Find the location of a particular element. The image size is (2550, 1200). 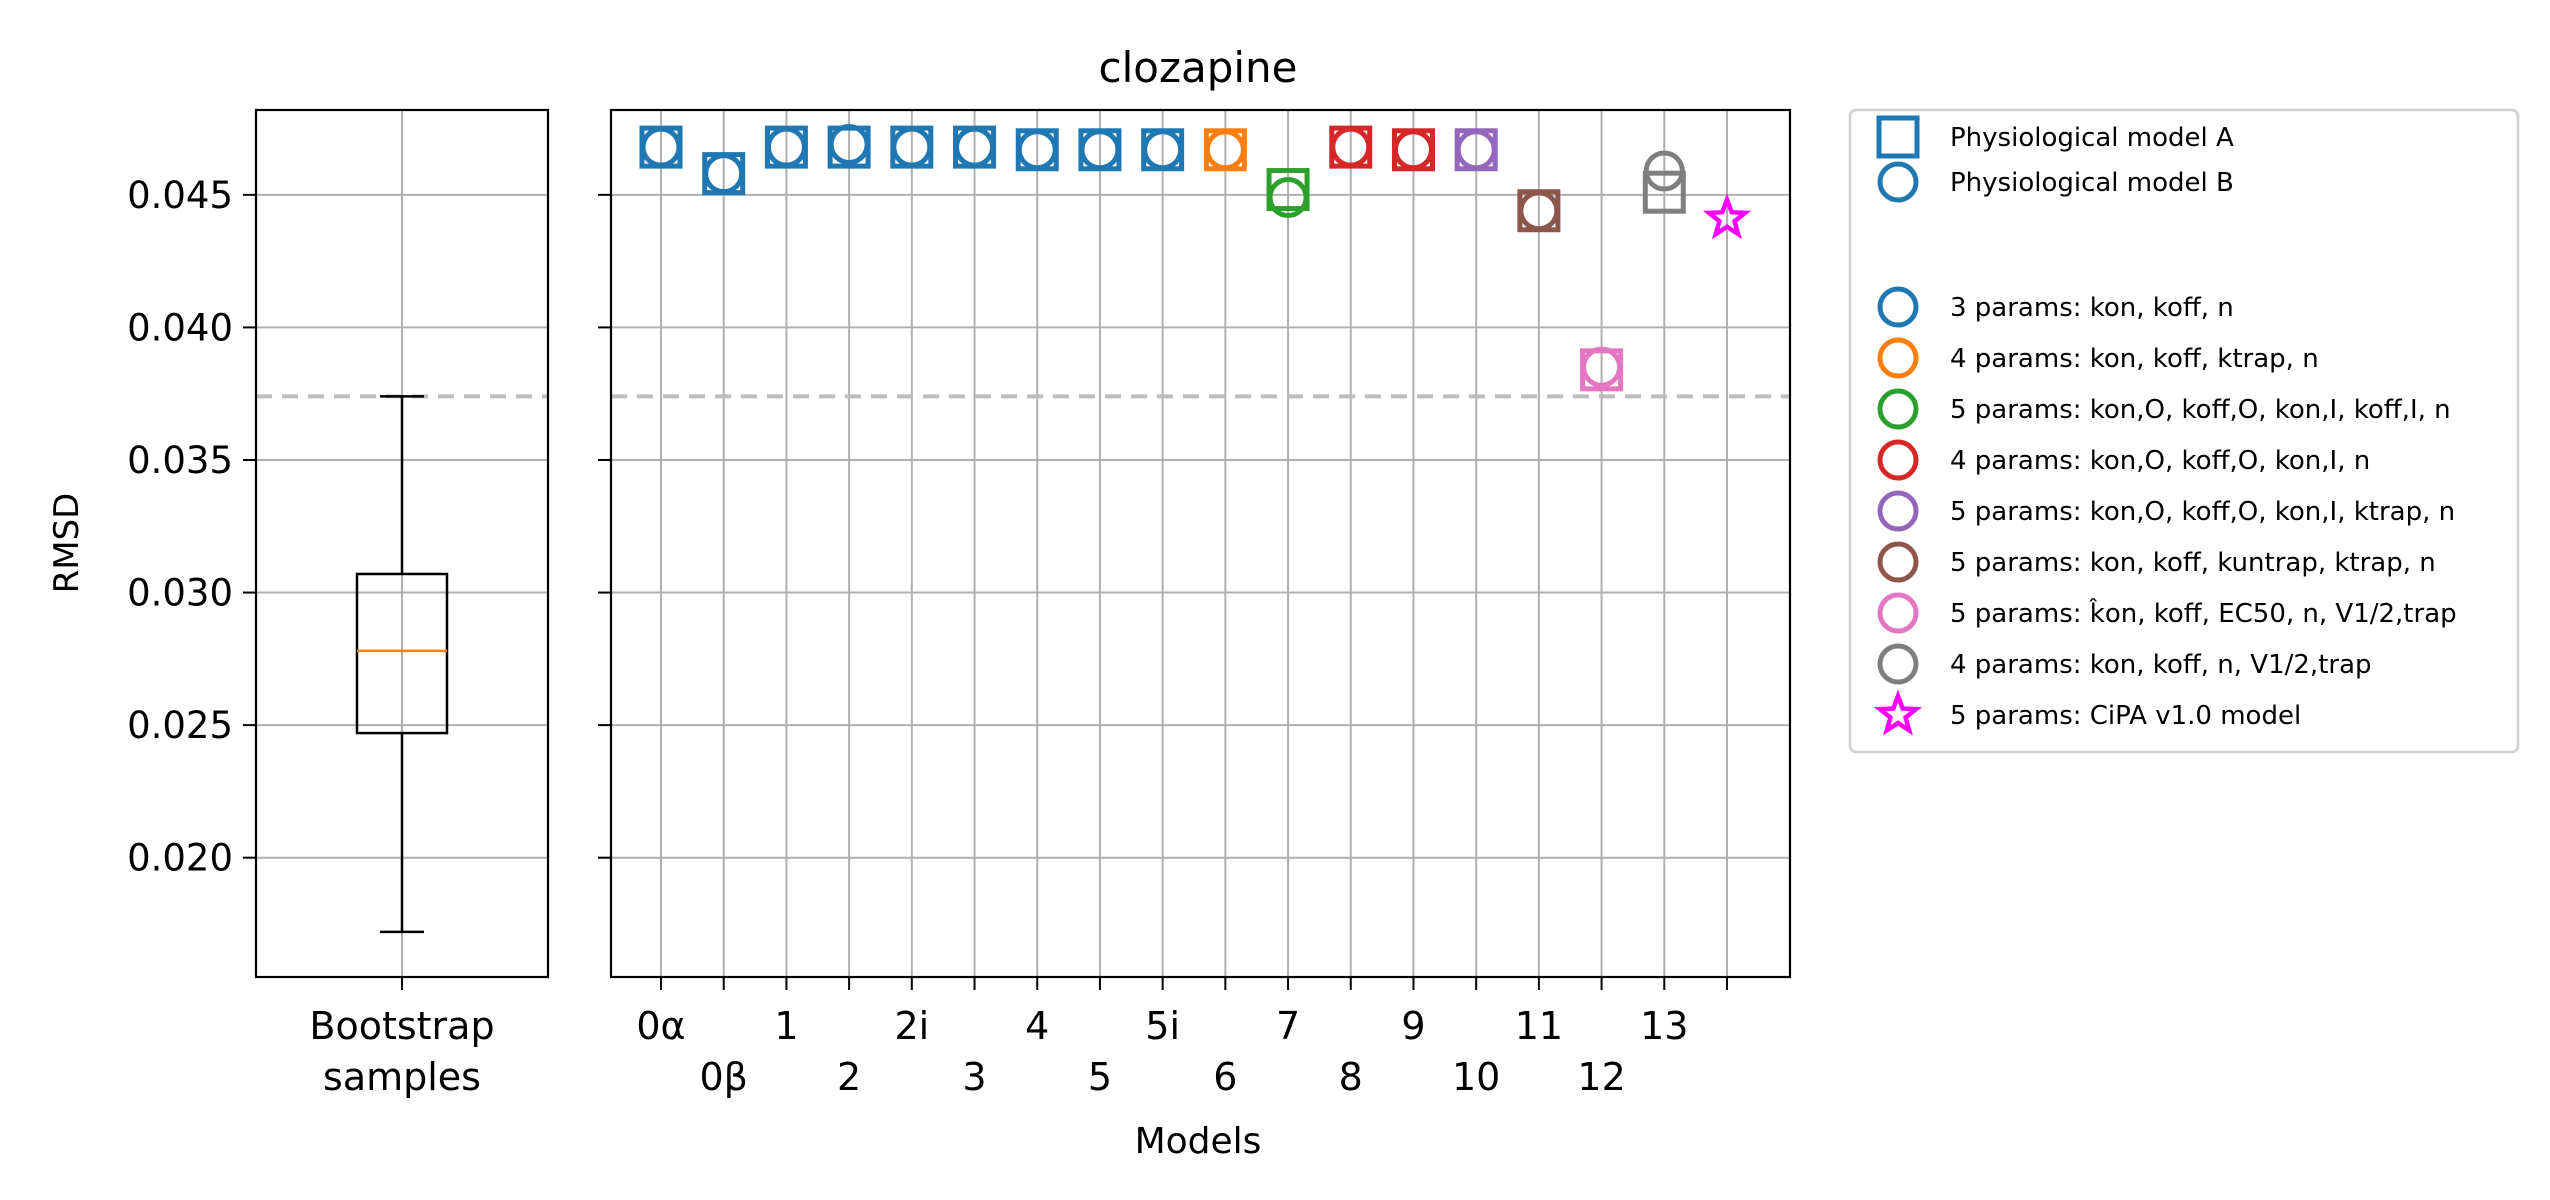

bootstrap-boxplot is located at coordinates (402, 664).